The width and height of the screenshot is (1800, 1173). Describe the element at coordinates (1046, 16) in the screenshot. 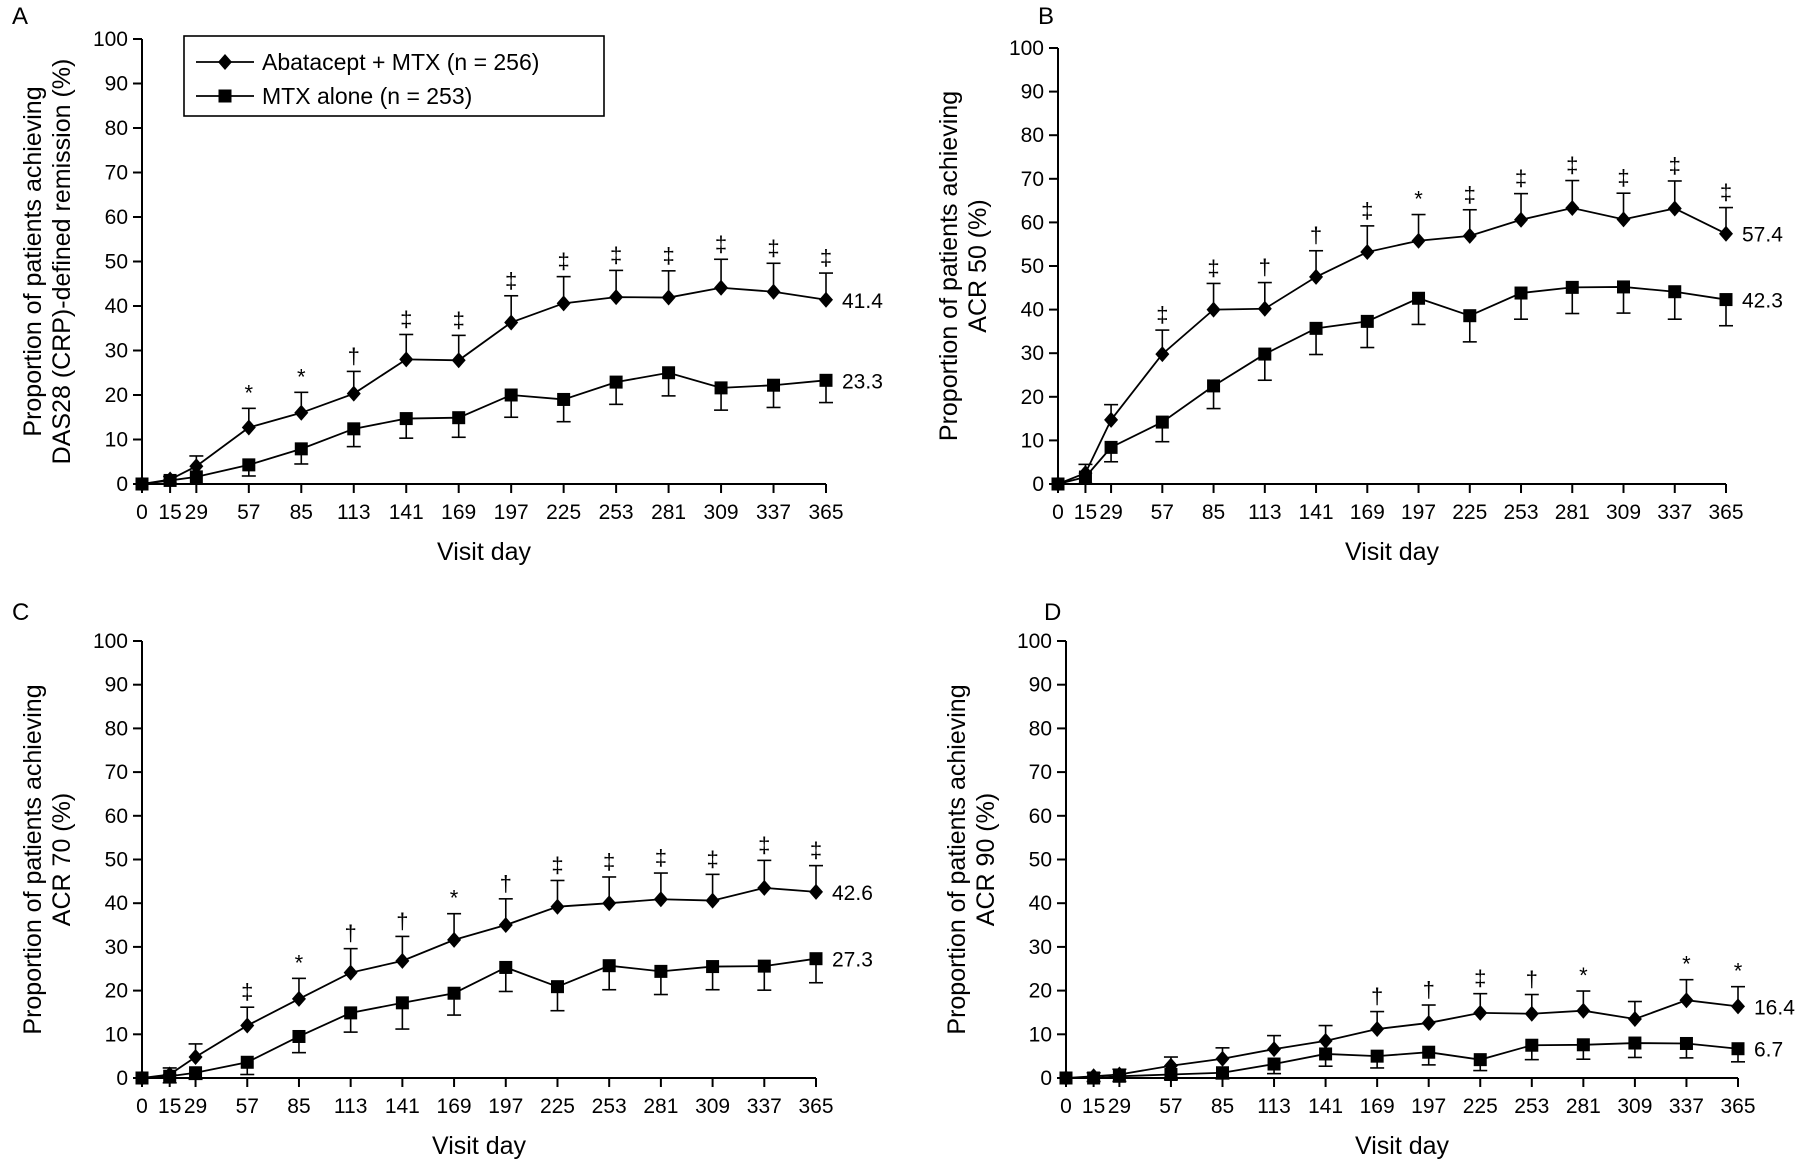

I see `panel-letter: B` at that location.